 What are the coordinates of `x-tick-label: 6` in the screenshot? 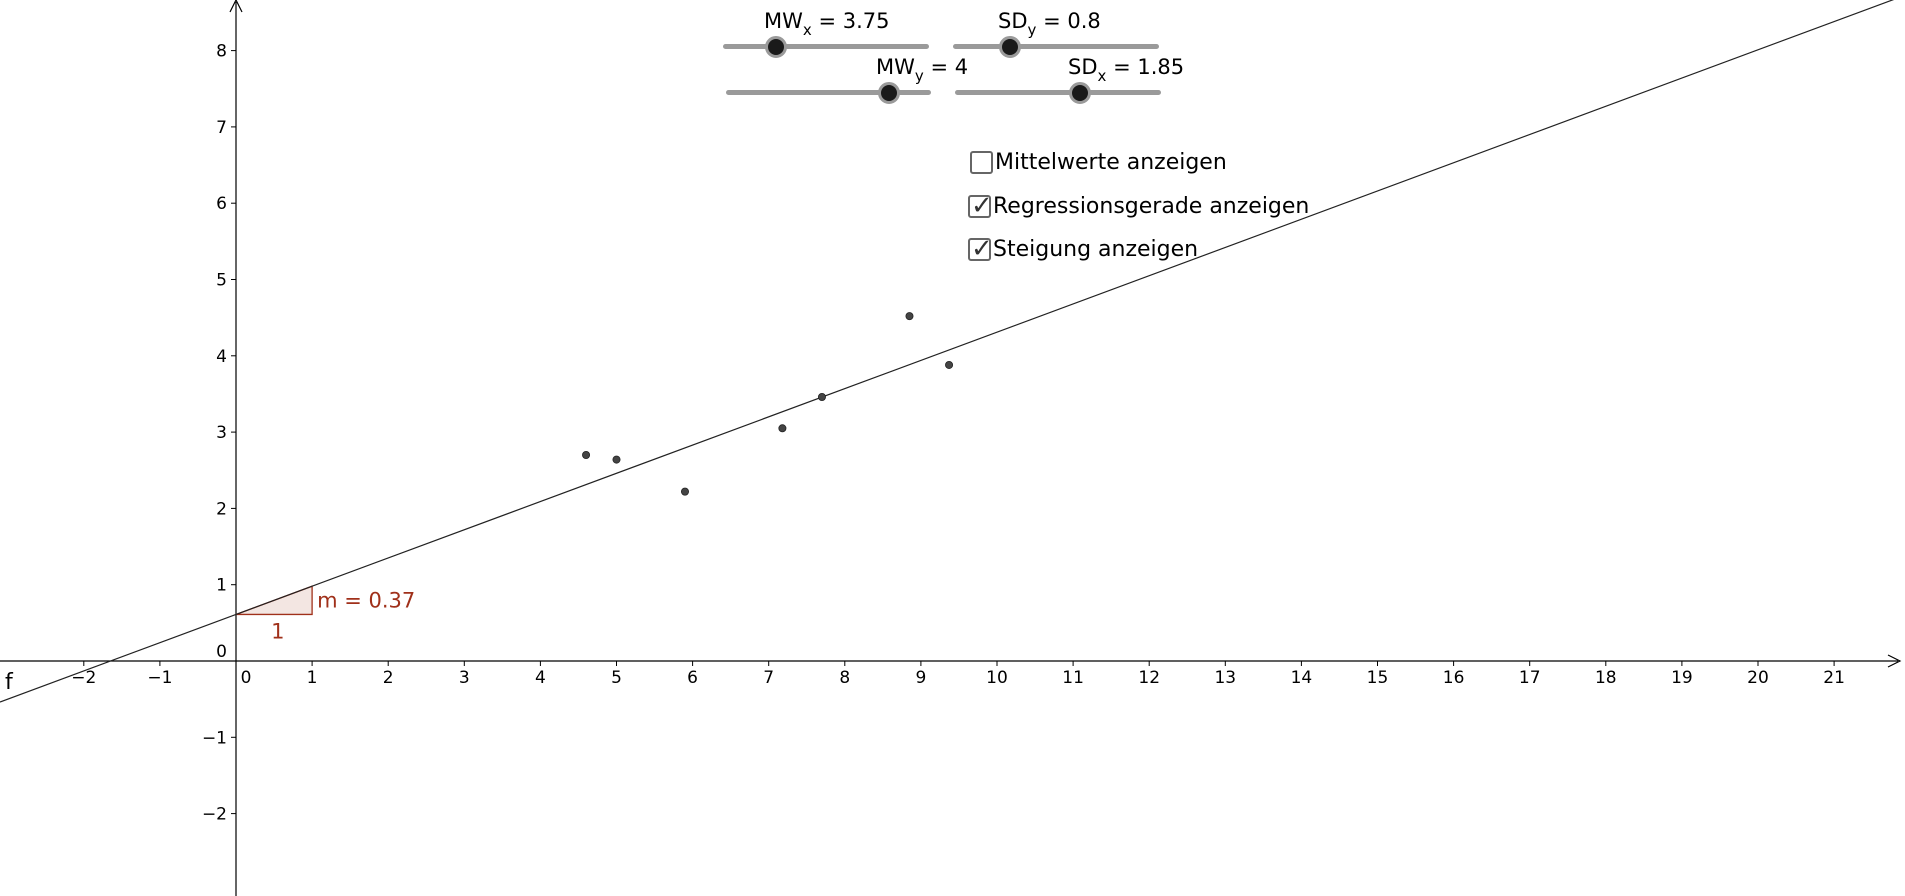 It's located at (692, 678).